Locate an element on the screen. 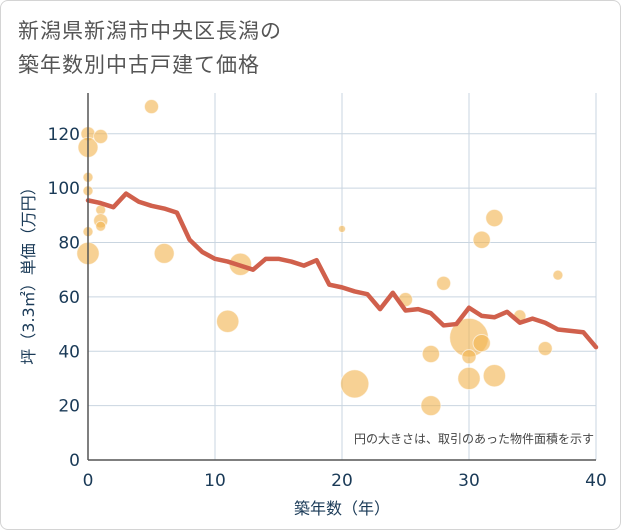  bubble-size-note: 円の大きさは、取引のあった物件面積を示す is located at coordinates (474, 438).